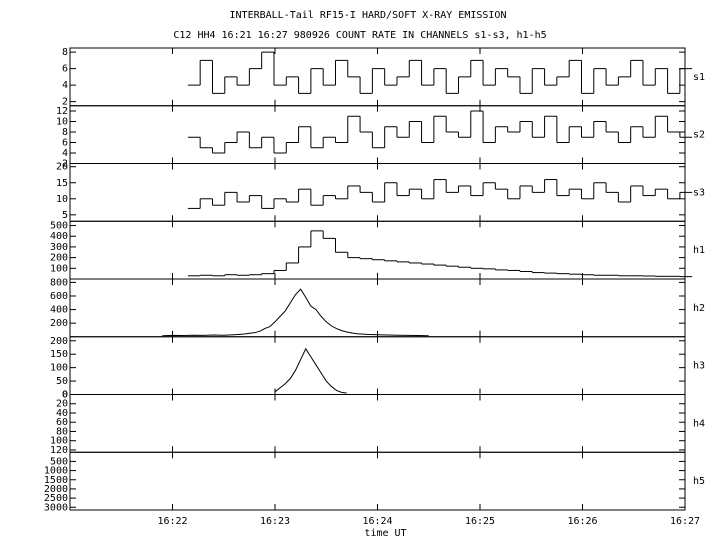 This screenshot has height=550, width=720. Describe the element at coordinates (56, 498) in the screenshot. I see `y-tick-label: 2500` at that location.